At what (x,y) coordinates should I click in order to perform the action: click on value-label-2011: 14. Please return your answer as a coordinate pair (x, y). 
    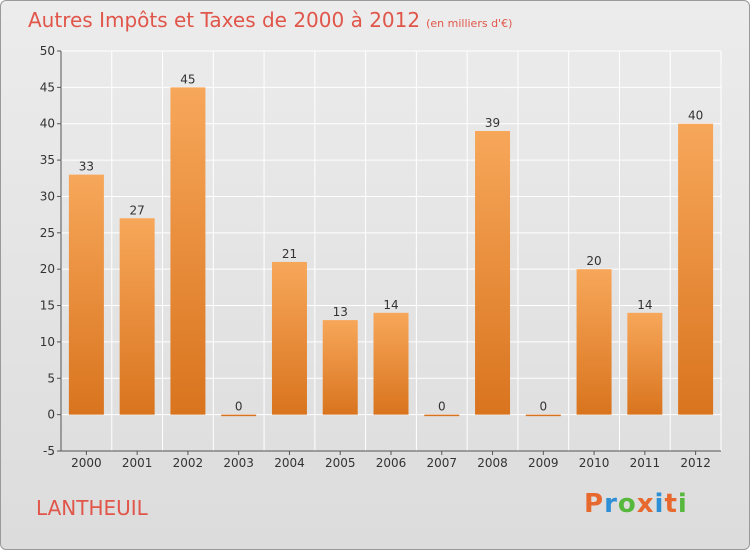
    Looking at the image, I should click on (644, 305).